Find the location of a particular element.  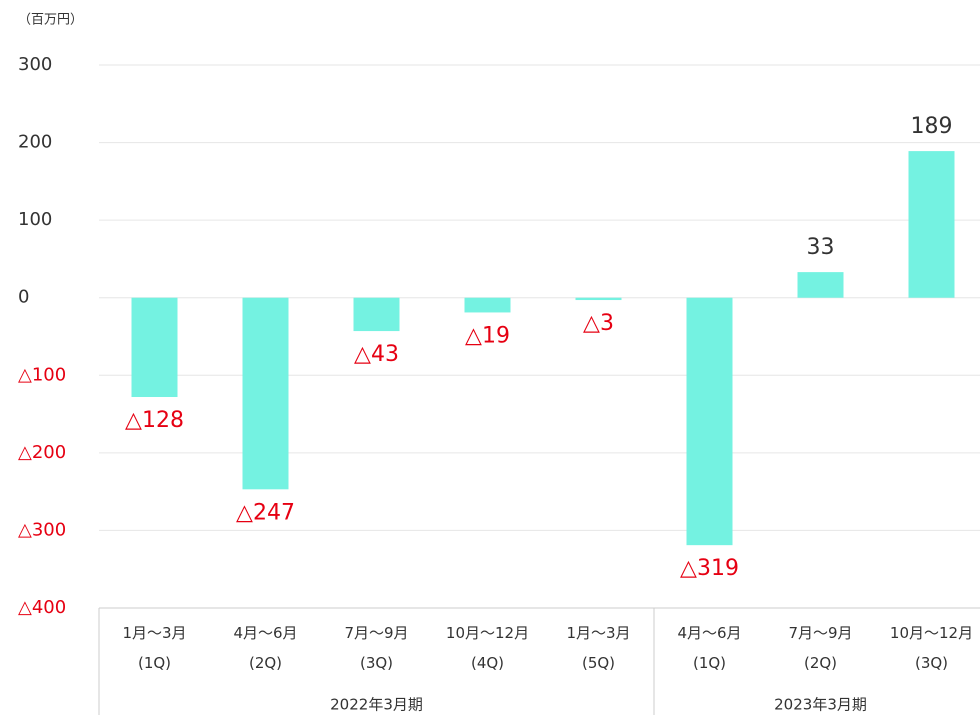

x-tick-label: 4月〜6月 (1Q) is located at coordinates (709, 648).